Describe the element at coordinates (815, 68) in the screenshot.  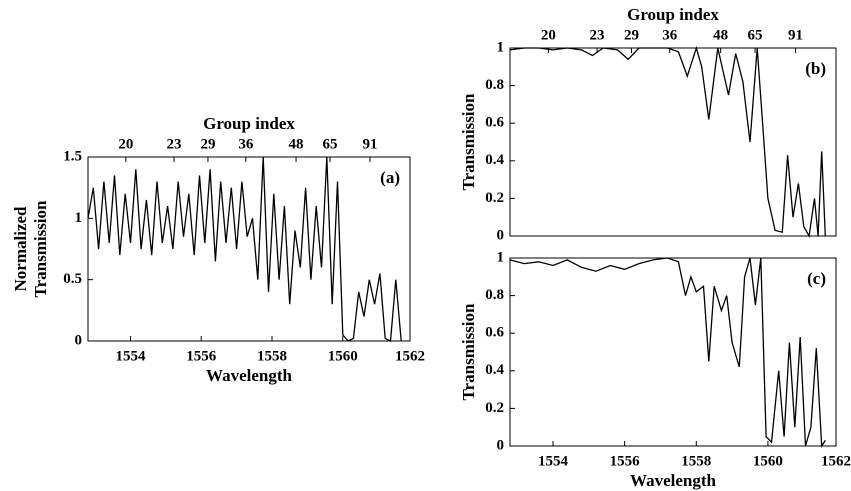
I see `panel-label: (b)` at that location.